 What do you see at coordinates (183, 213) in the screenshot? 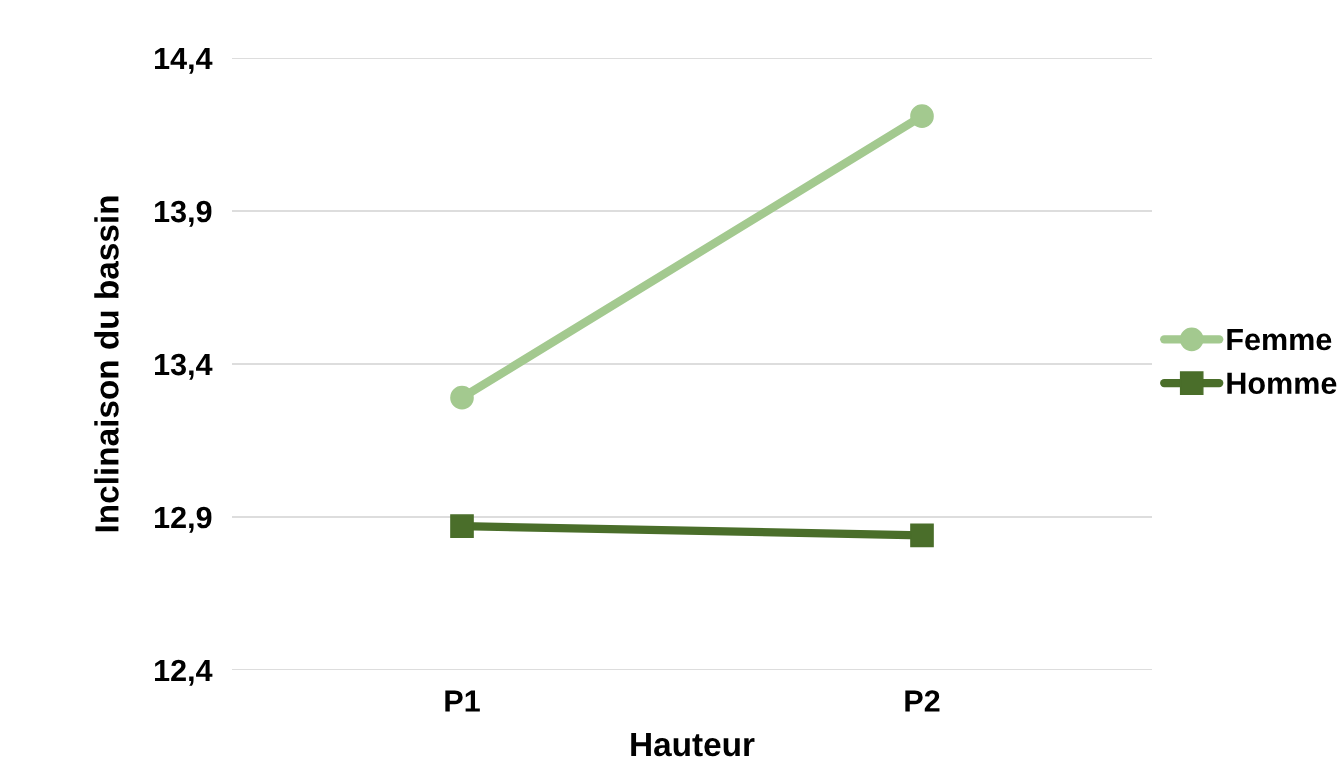
I see `y-tick-label: 13,9` at bounding box center [183, 213].